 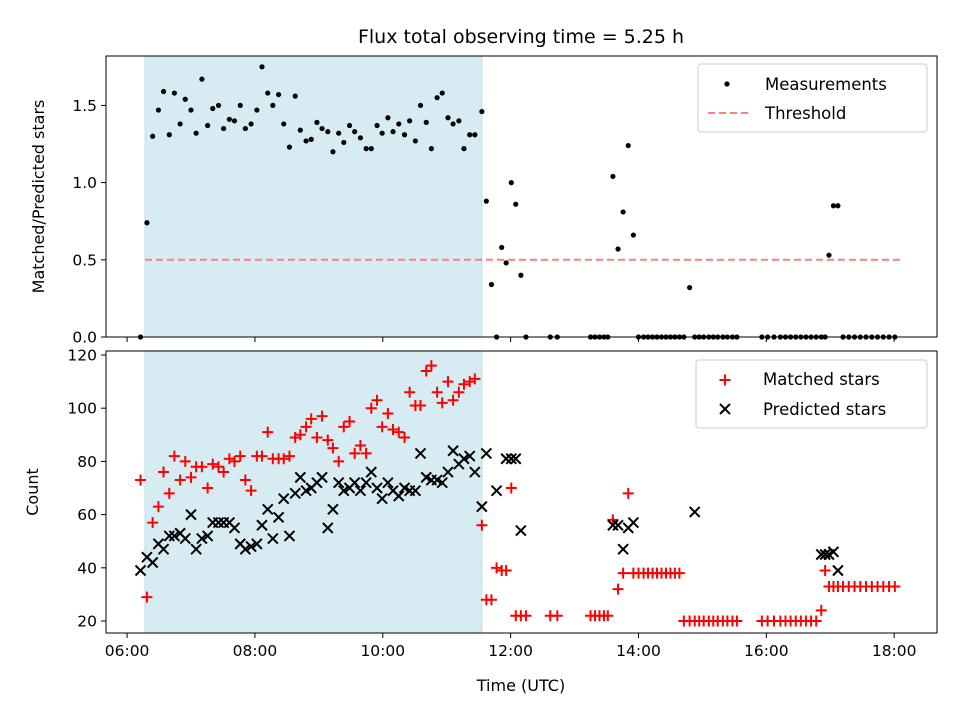 What do you see at coordinates (87, 568) in the screenshot?
I see `y-tick-label: 40` at bounding box center [87, 568].